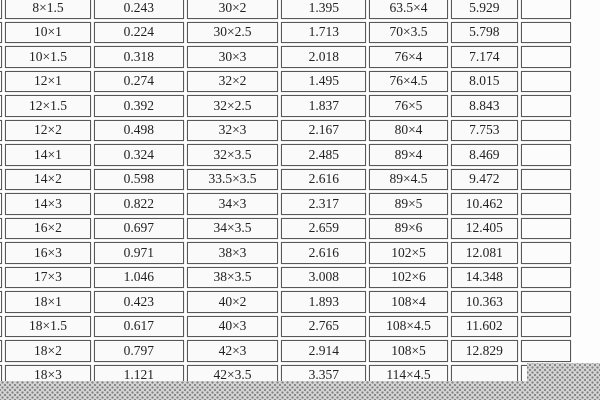  Describe the element at coordinates (324, 277) in the screenshot. I see `weight-cell: 3.008` at that location.